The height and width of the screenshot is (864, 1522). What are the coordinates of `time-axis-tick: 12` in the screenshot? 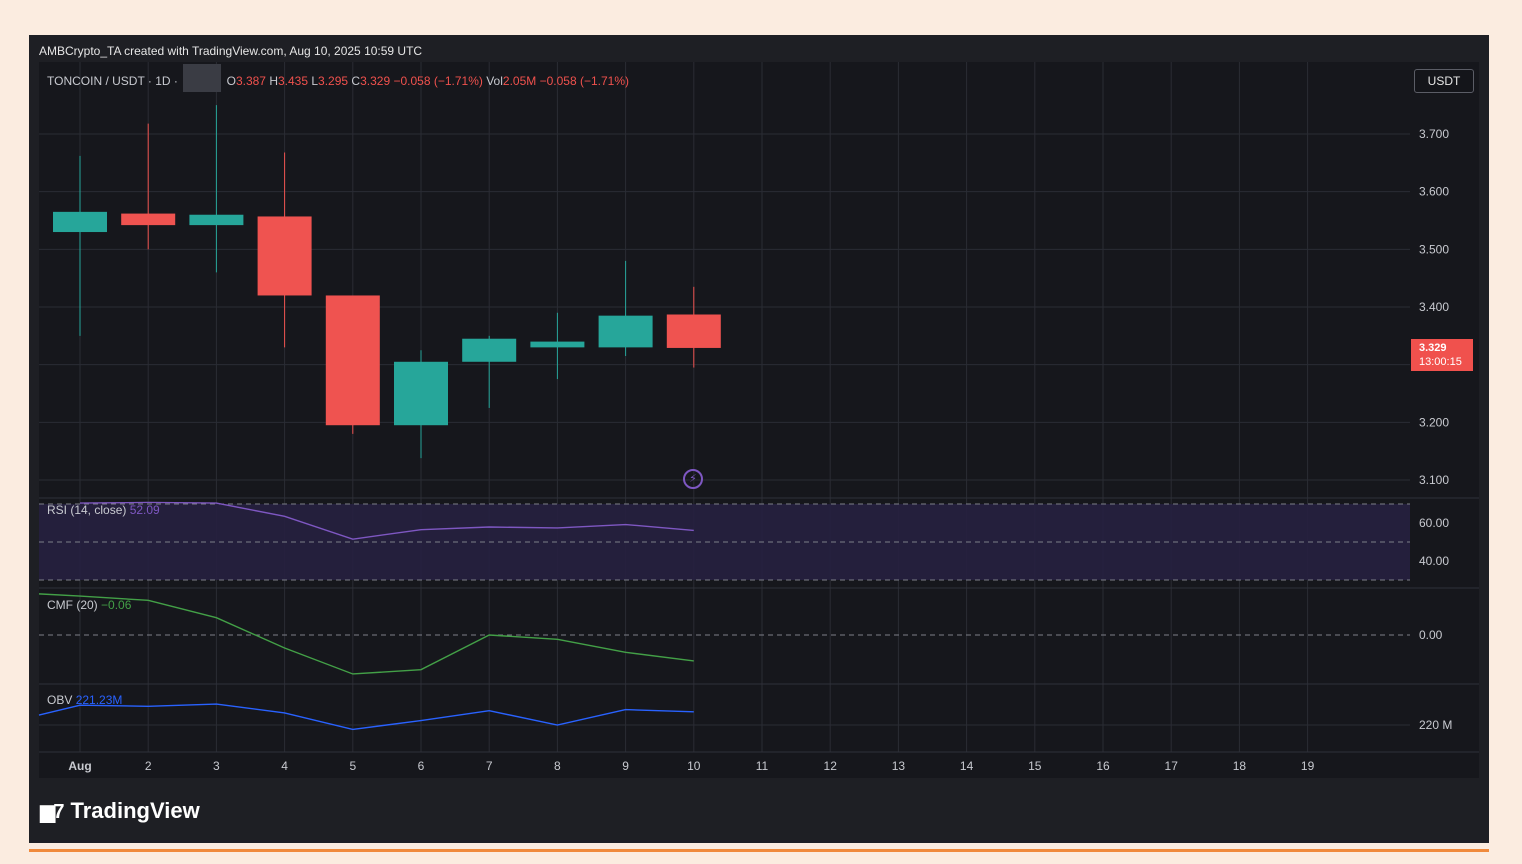 It's located at (831, 766).